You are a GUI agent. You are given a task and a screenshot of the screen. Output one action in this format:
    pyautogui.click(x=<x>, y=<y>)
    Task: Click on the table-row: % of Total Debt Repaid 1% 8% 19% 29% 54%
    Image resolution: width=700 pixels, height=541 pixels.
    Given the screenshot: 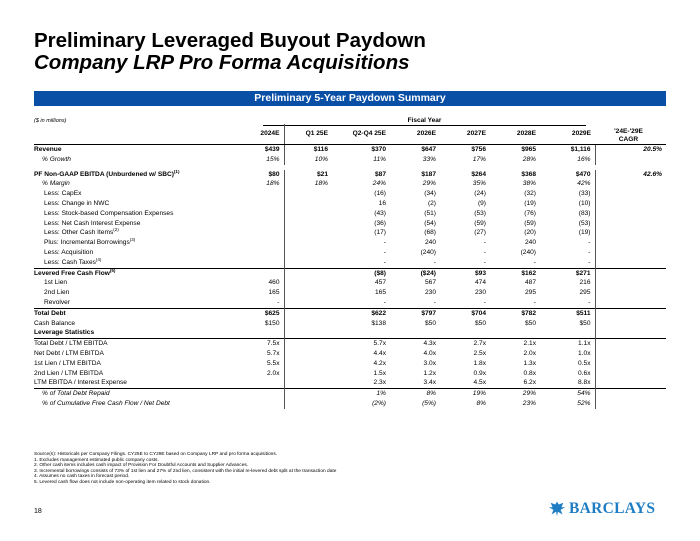 What is the action you would take?
    pyautogui.click(x=350, y=393)
    